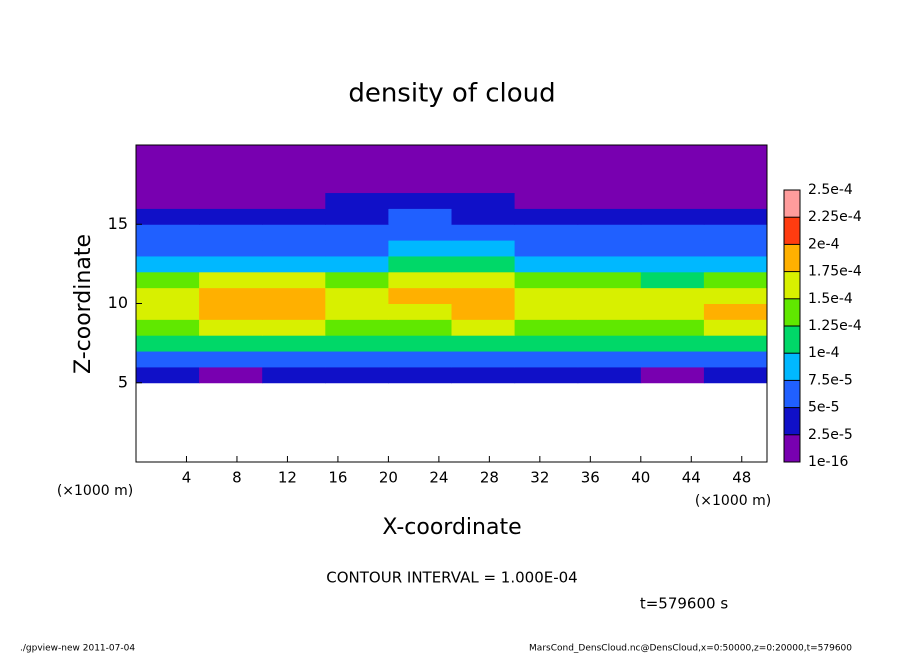 The height and width of the screenshot is (658, 904). I want to click on x-tick-label: 40, so click(640, 478).